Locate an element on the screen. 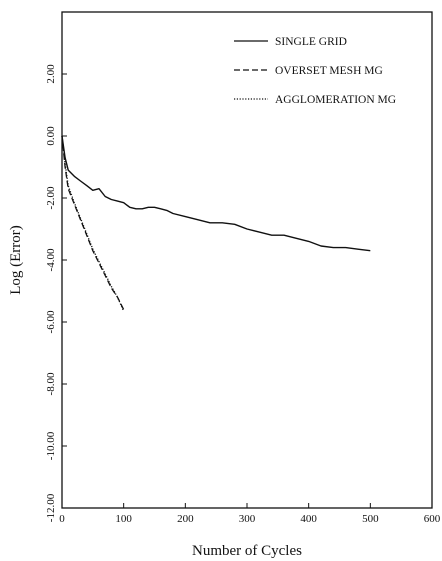 The height and width of the screenshot is (561, 442). series-line-agglomeration-mg is located at coordinates (93, 223).